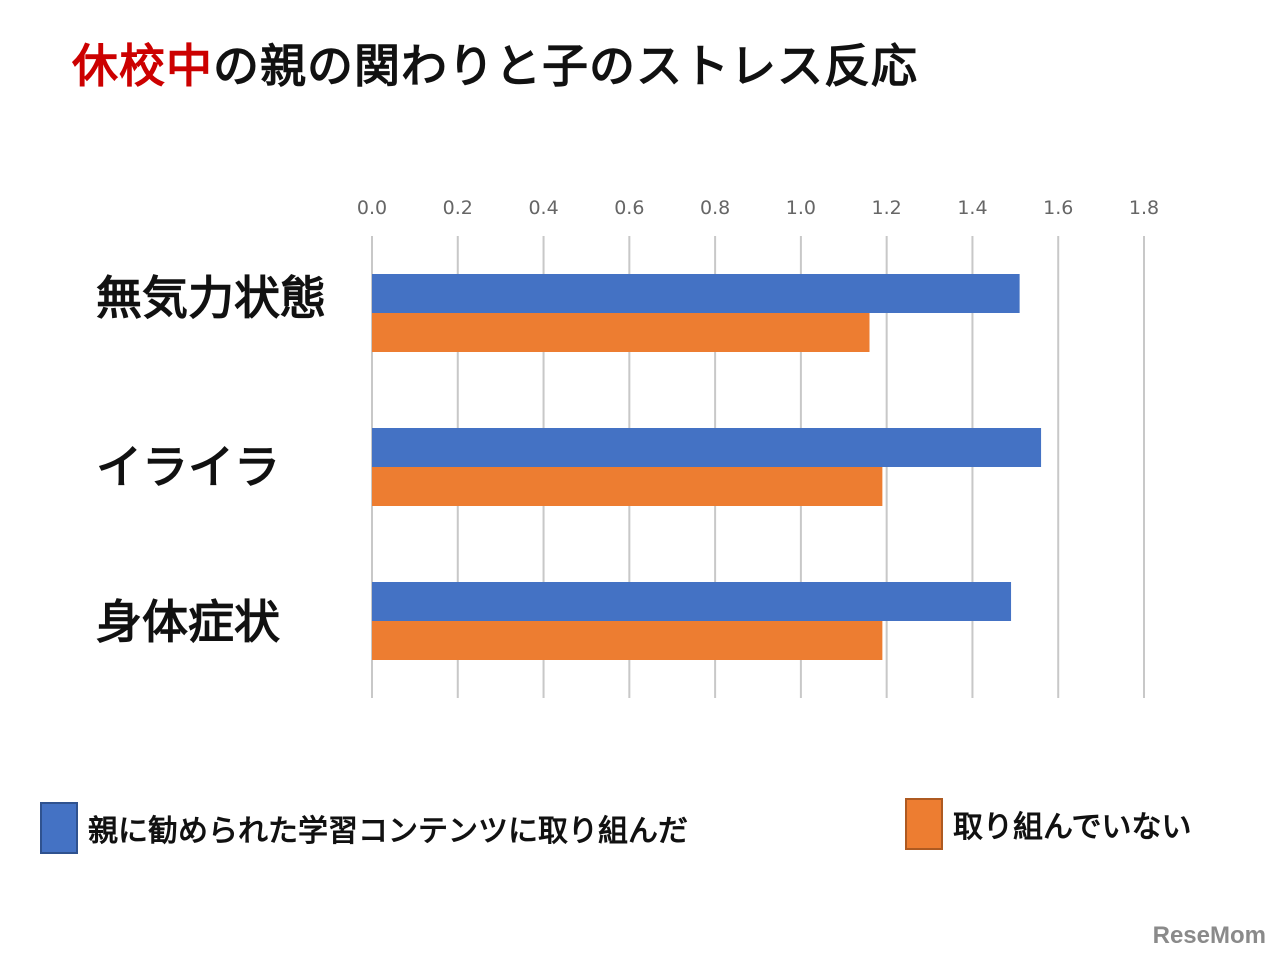 This screenshot has height=960, width=1280. I want to click on x-tick-label: 0.4, so click(543, 208).